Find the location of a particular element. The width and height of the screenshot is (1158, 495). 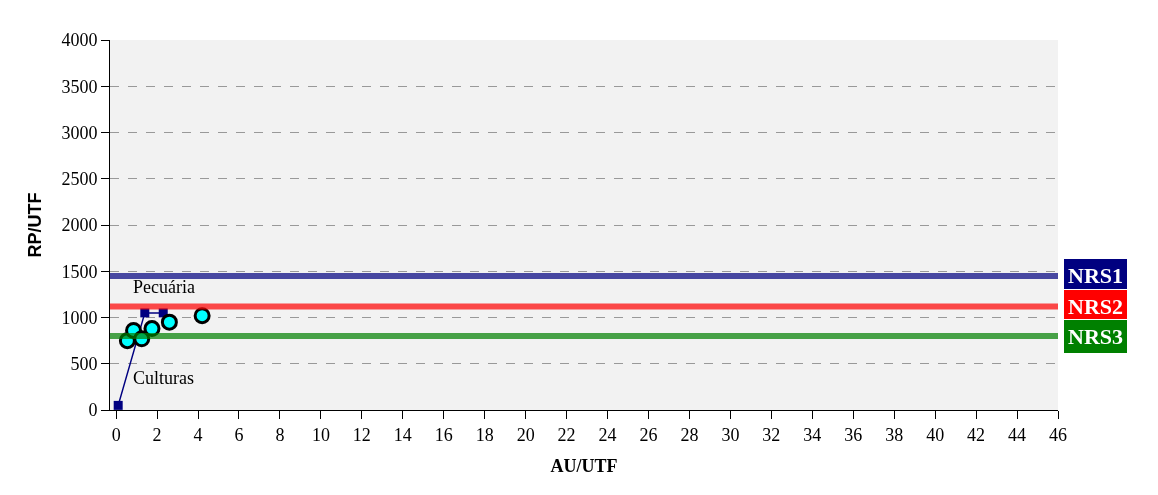

x-tick-label: 6 is located at coordinates (239, 434).